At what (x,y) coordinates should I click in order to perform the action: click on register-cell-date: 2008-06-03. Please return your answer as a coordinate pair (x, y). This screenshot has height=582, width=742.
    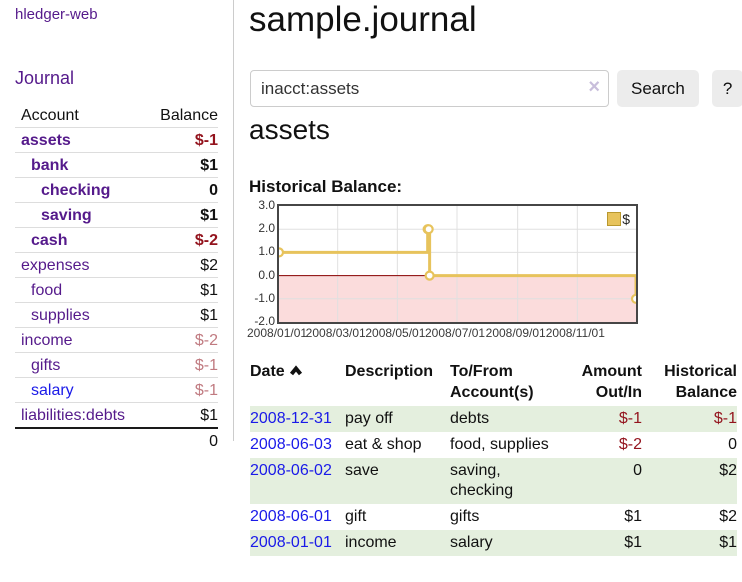
    Looking at the image, I should click on (297, 445).